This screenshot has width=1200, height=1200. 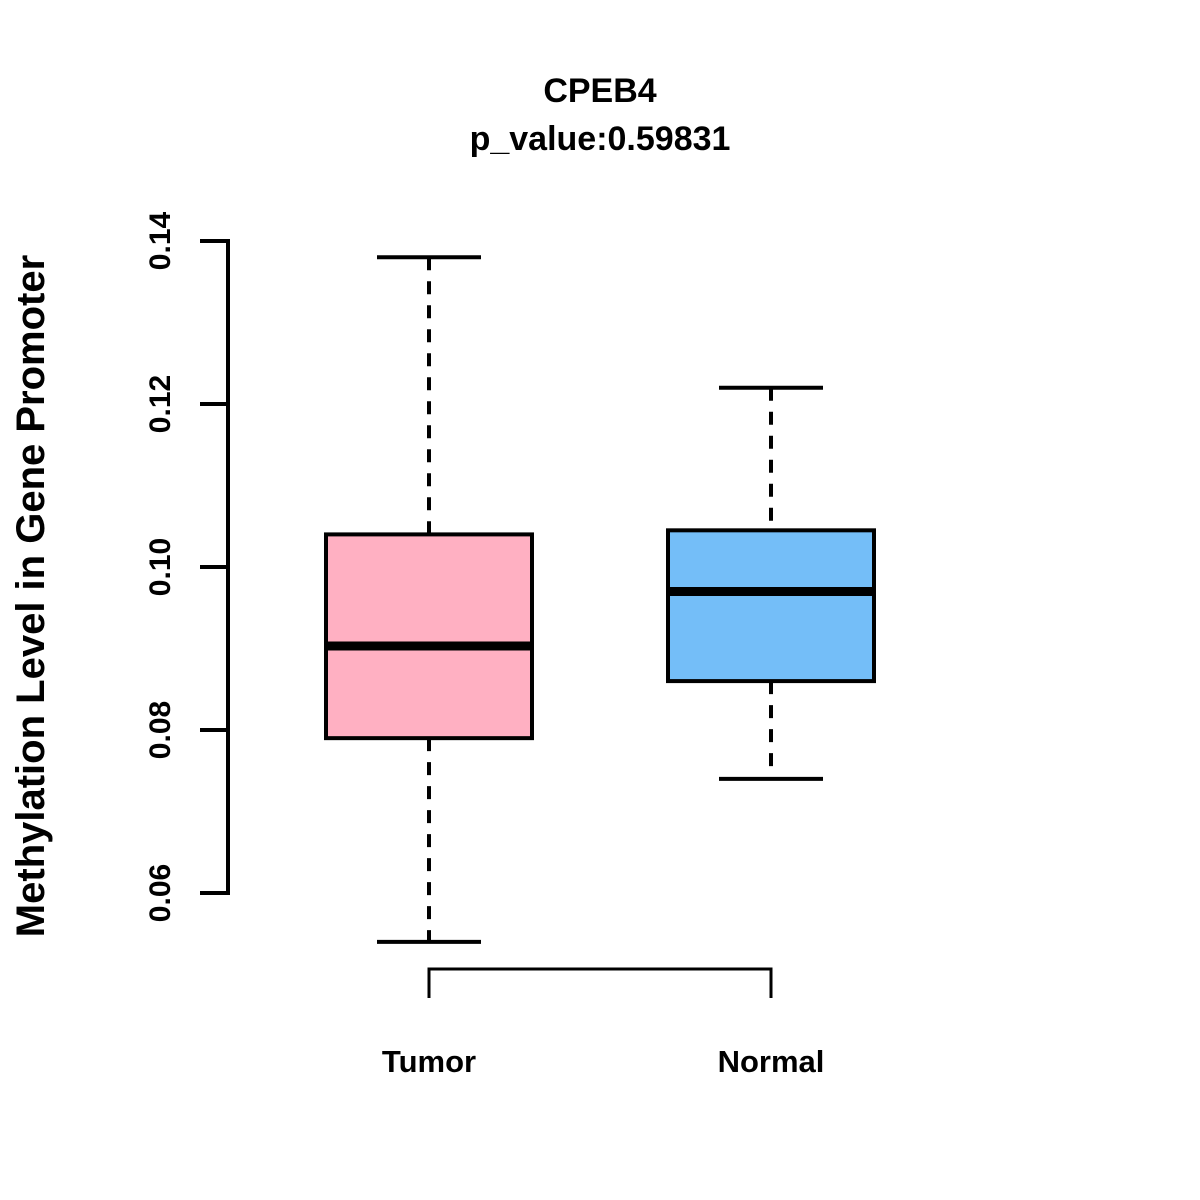 What do you see at coordinates (600, 91) in the screenshot?
I see `chart-title: CPEB4` at bounding box center [600, 91].